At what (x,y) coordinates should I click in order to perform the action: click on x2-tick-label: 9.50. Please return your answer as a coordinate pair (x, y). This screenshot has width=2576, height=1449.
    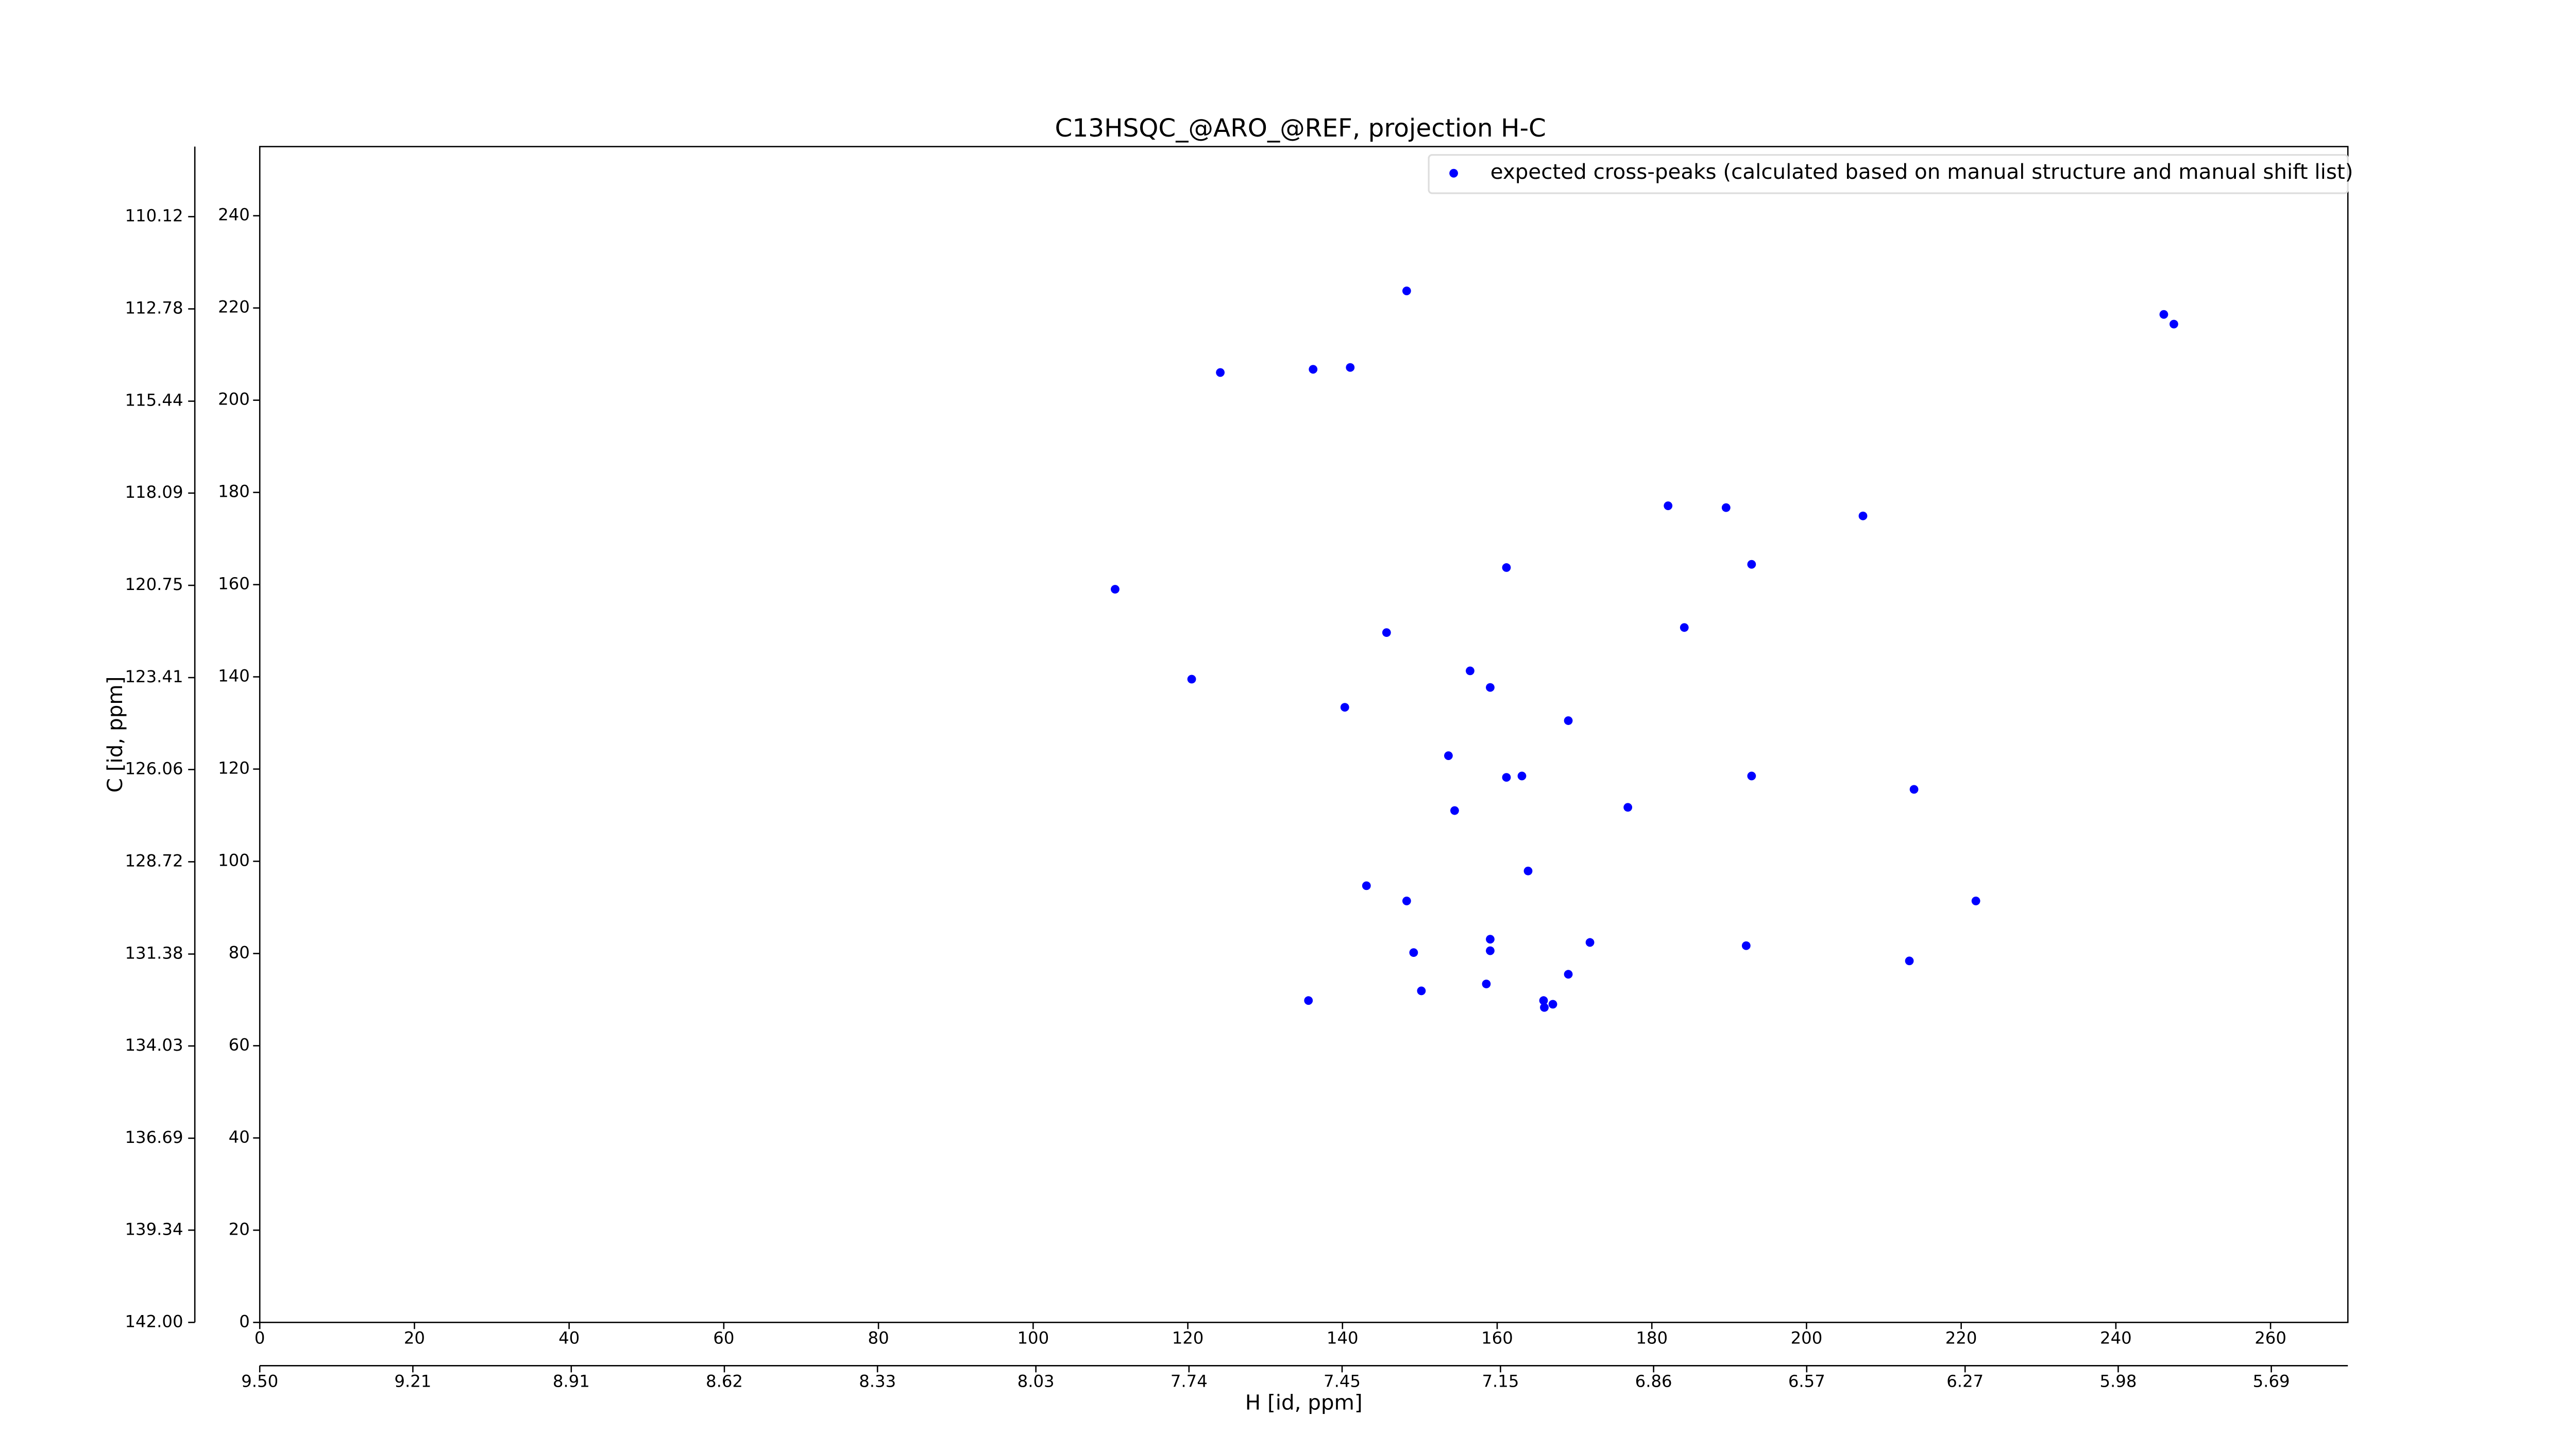
    Looking at the image, I should click on (259, 1381).